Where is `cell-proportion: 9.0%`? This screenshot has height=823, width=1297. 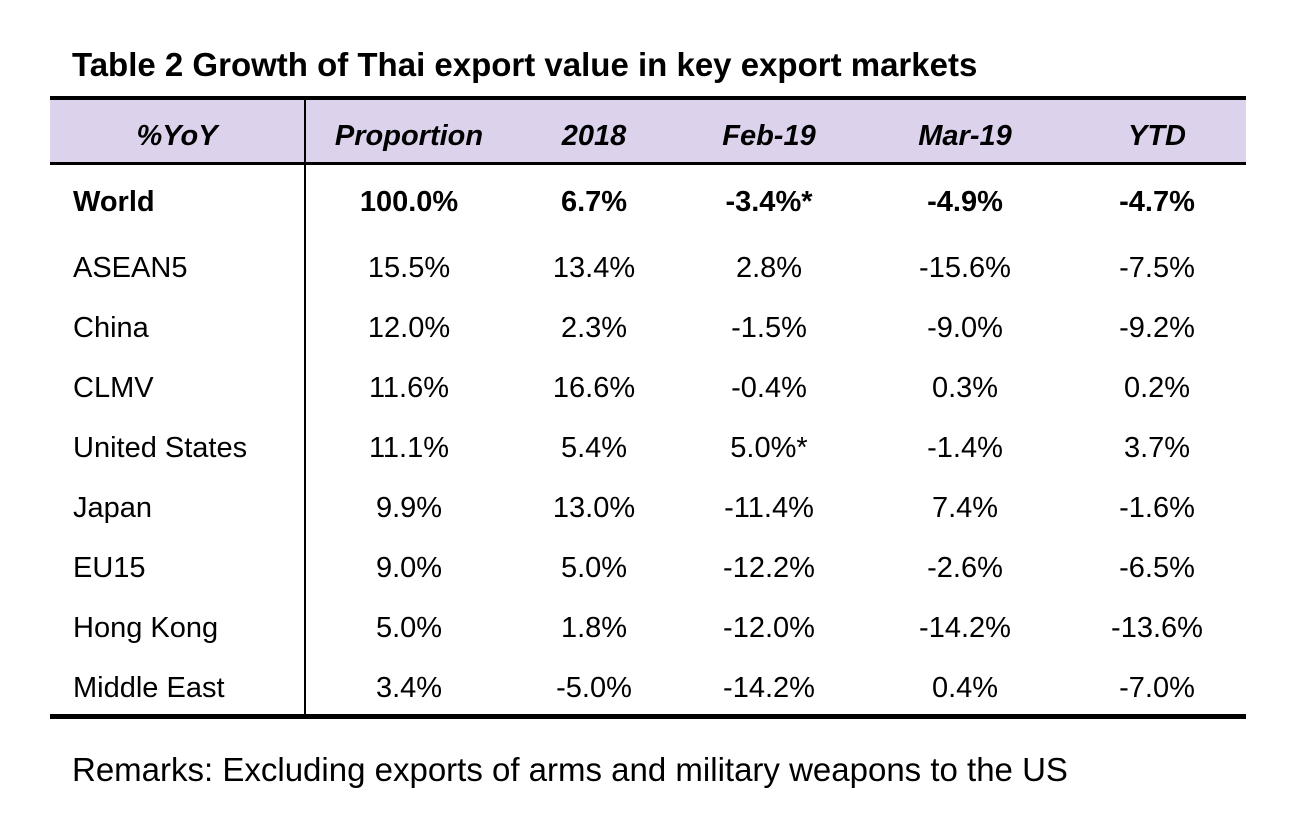
cell-proportion: 9.0% is located at coordinates (409, 568).